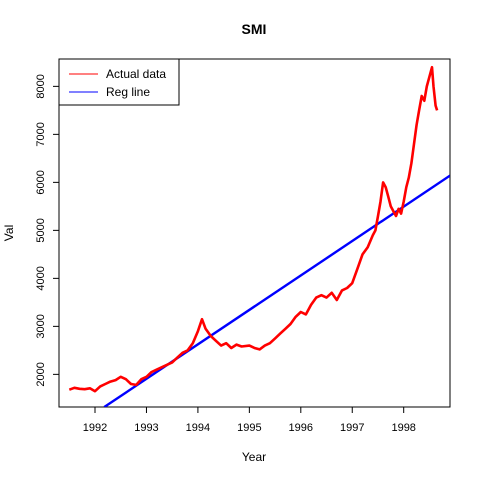 This screenshot has height=480, width=480. Describe the element at coordinates (95, 428) in the screenshot. I see `x-tick-label: 1992` at that location.